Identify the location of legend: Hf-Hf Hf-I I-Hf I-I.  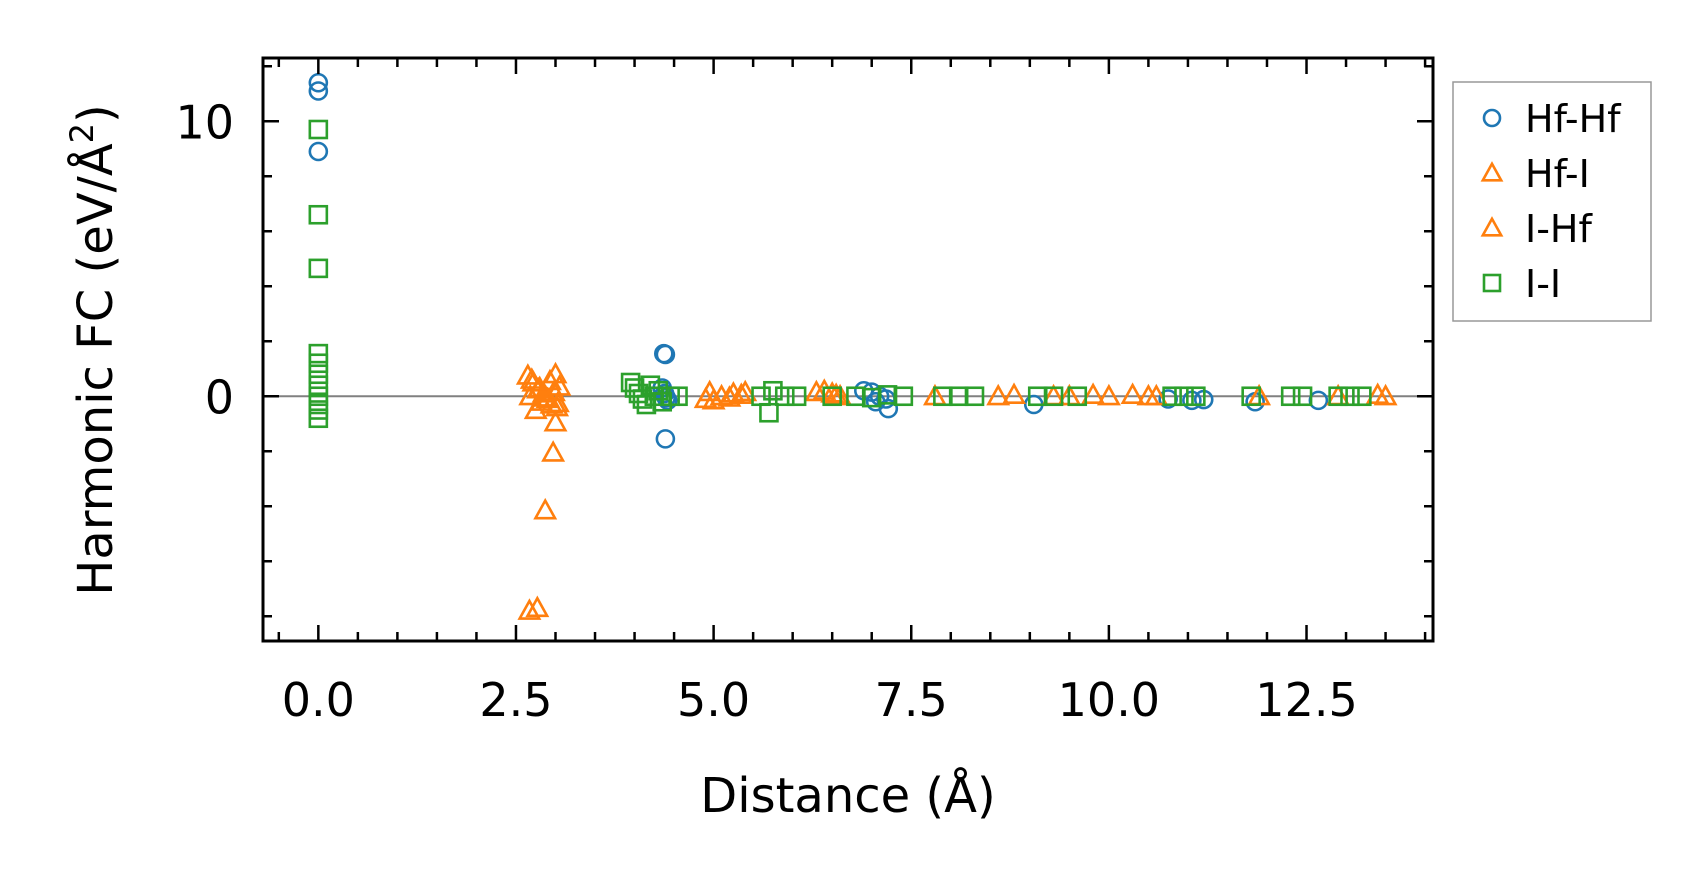
(1552, 201).